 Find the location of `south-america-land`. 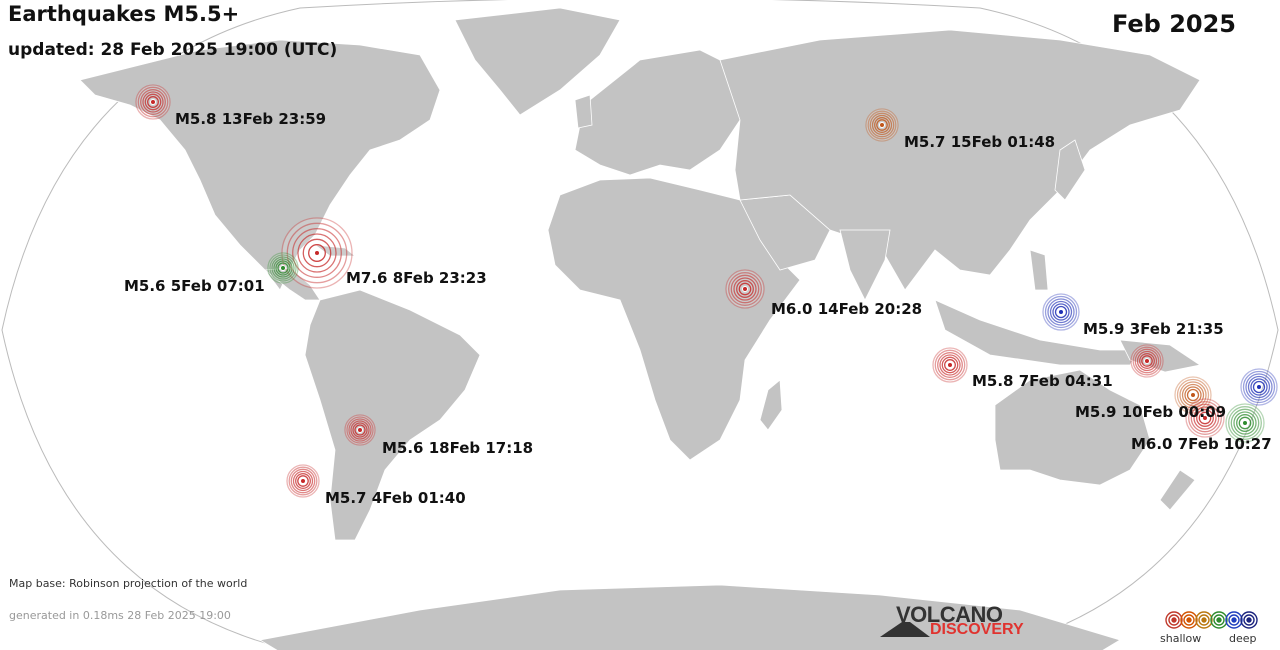

south-america-land is located at coordinates (392, 415).